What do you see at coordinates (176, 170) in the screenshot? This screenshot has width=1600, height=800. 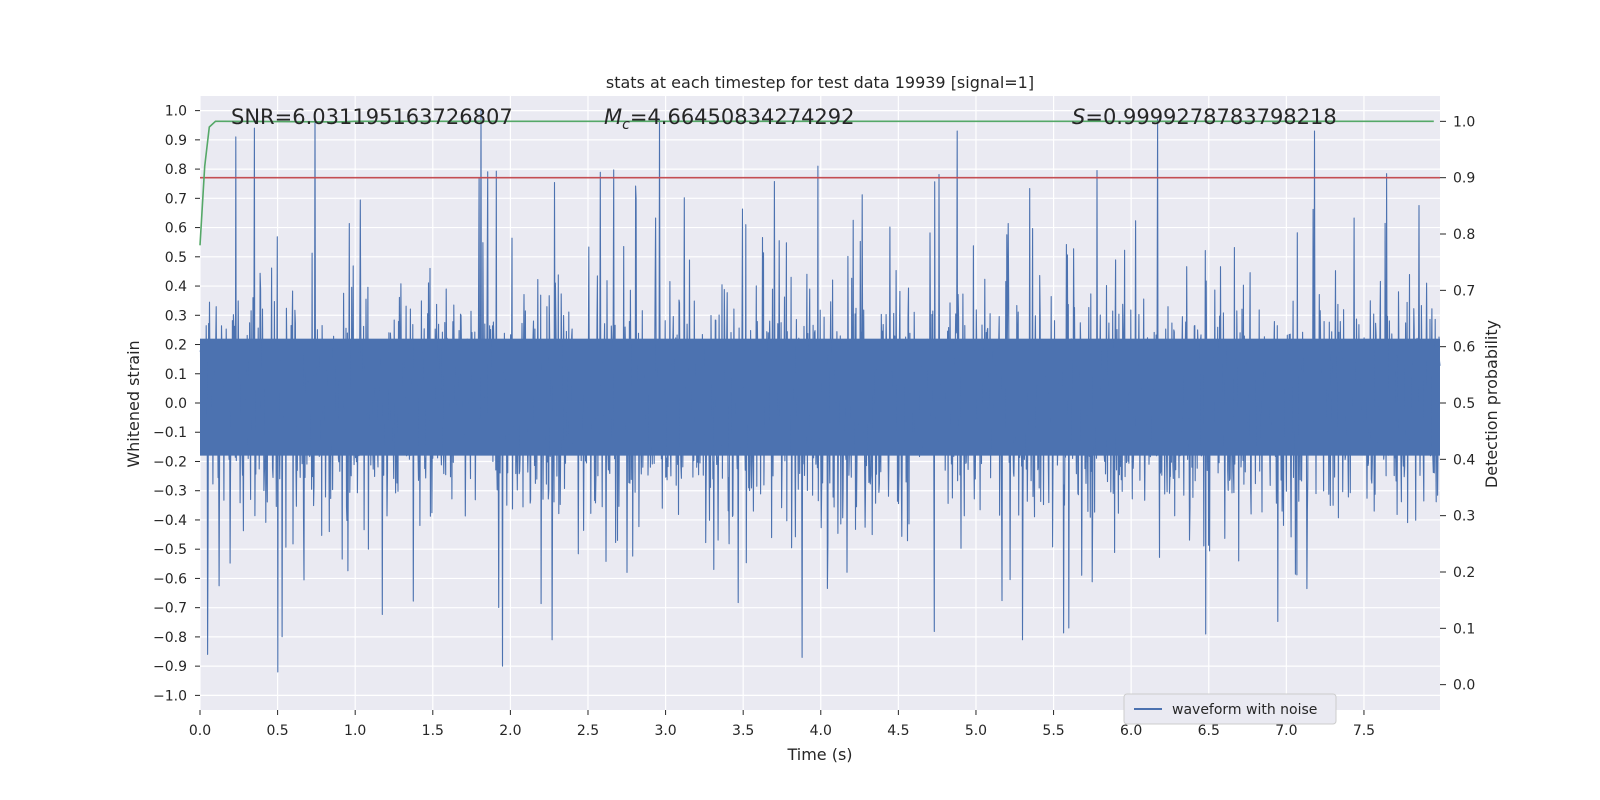 I see `y-left-tick-label: 0.8` at bounding box center [176, 170].